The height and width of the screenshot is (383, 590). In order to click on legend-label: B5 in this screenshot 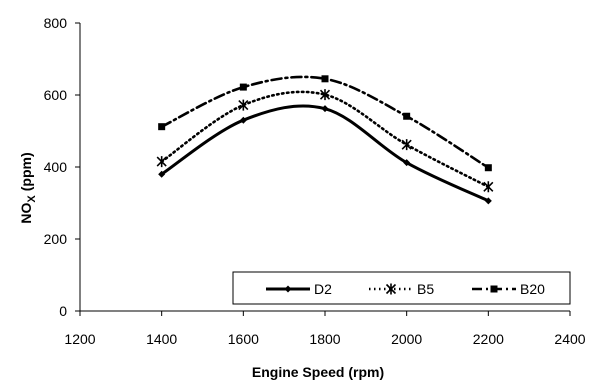, I will do `click(425, 289)`.